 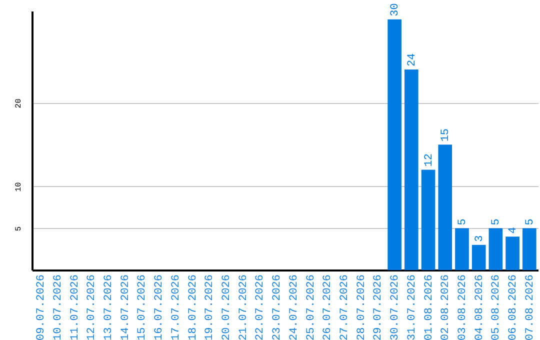 What do you see at coordinates (260, 307) in the screenshot?
I see `x-tick-label: 22.07.2026` at bounding box center [260, 307].